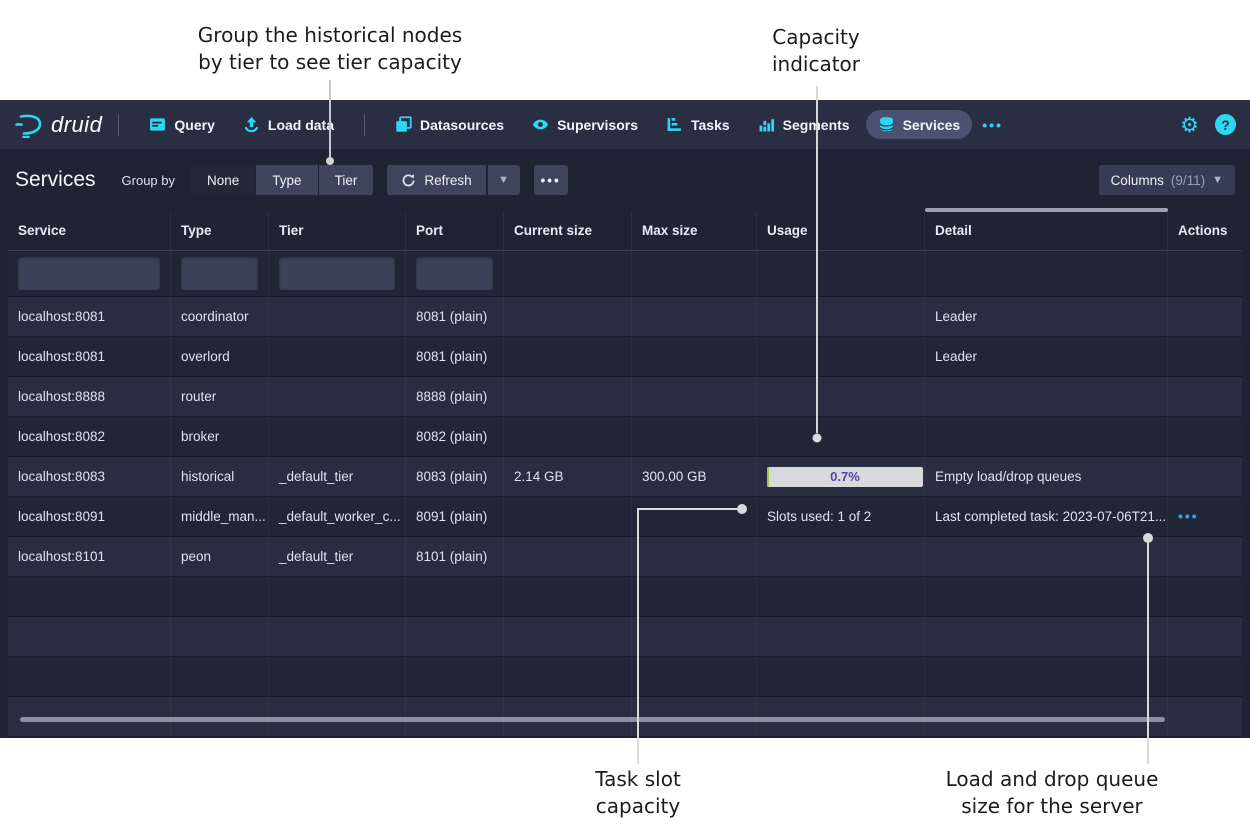  Describe the element at coordinates (77, 124) in the screenshot. I see `brand-name: druid` at that location.